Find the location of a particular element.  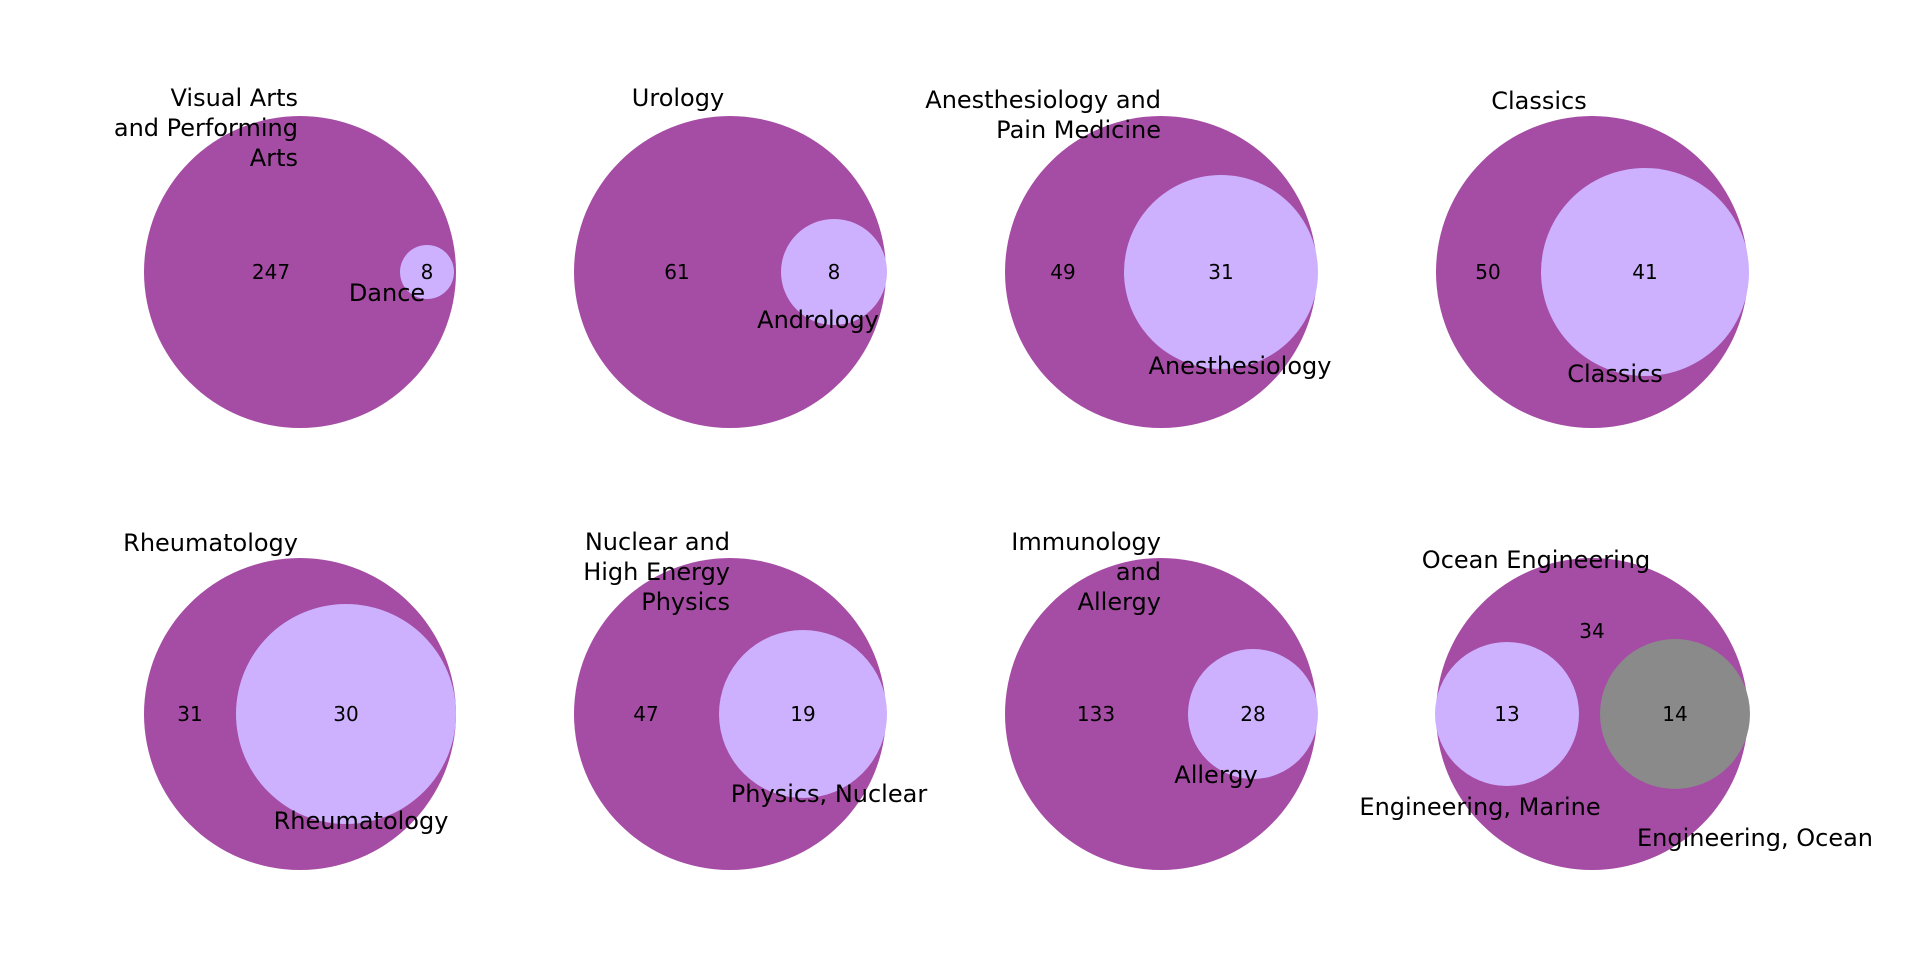

inner-set-count: 19 is located at coordinates (802, 714).